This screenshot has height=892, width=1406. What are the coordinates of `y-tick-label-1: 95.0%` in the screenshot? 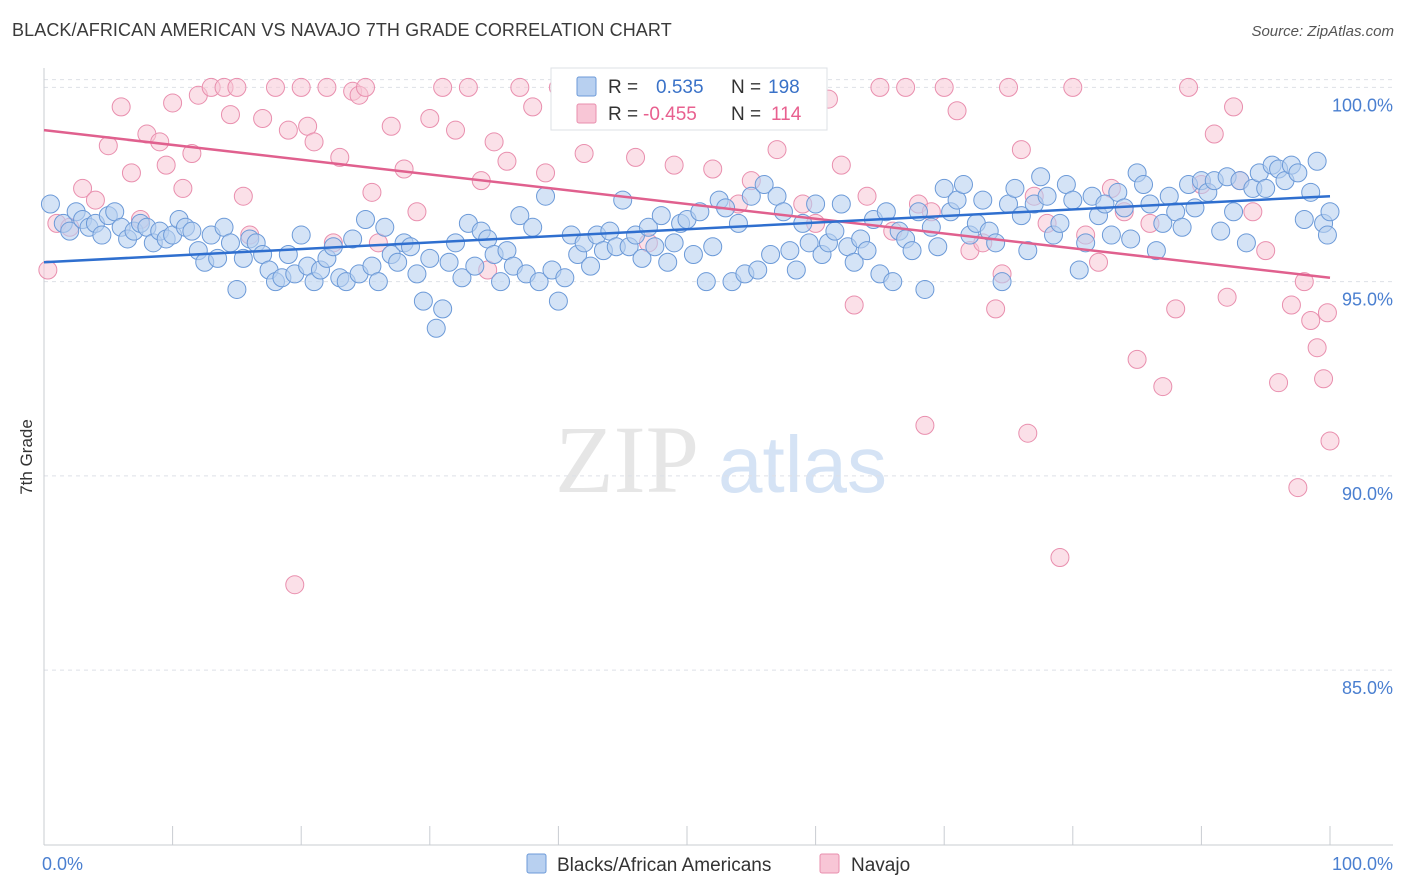 It's located at (1367, 300).